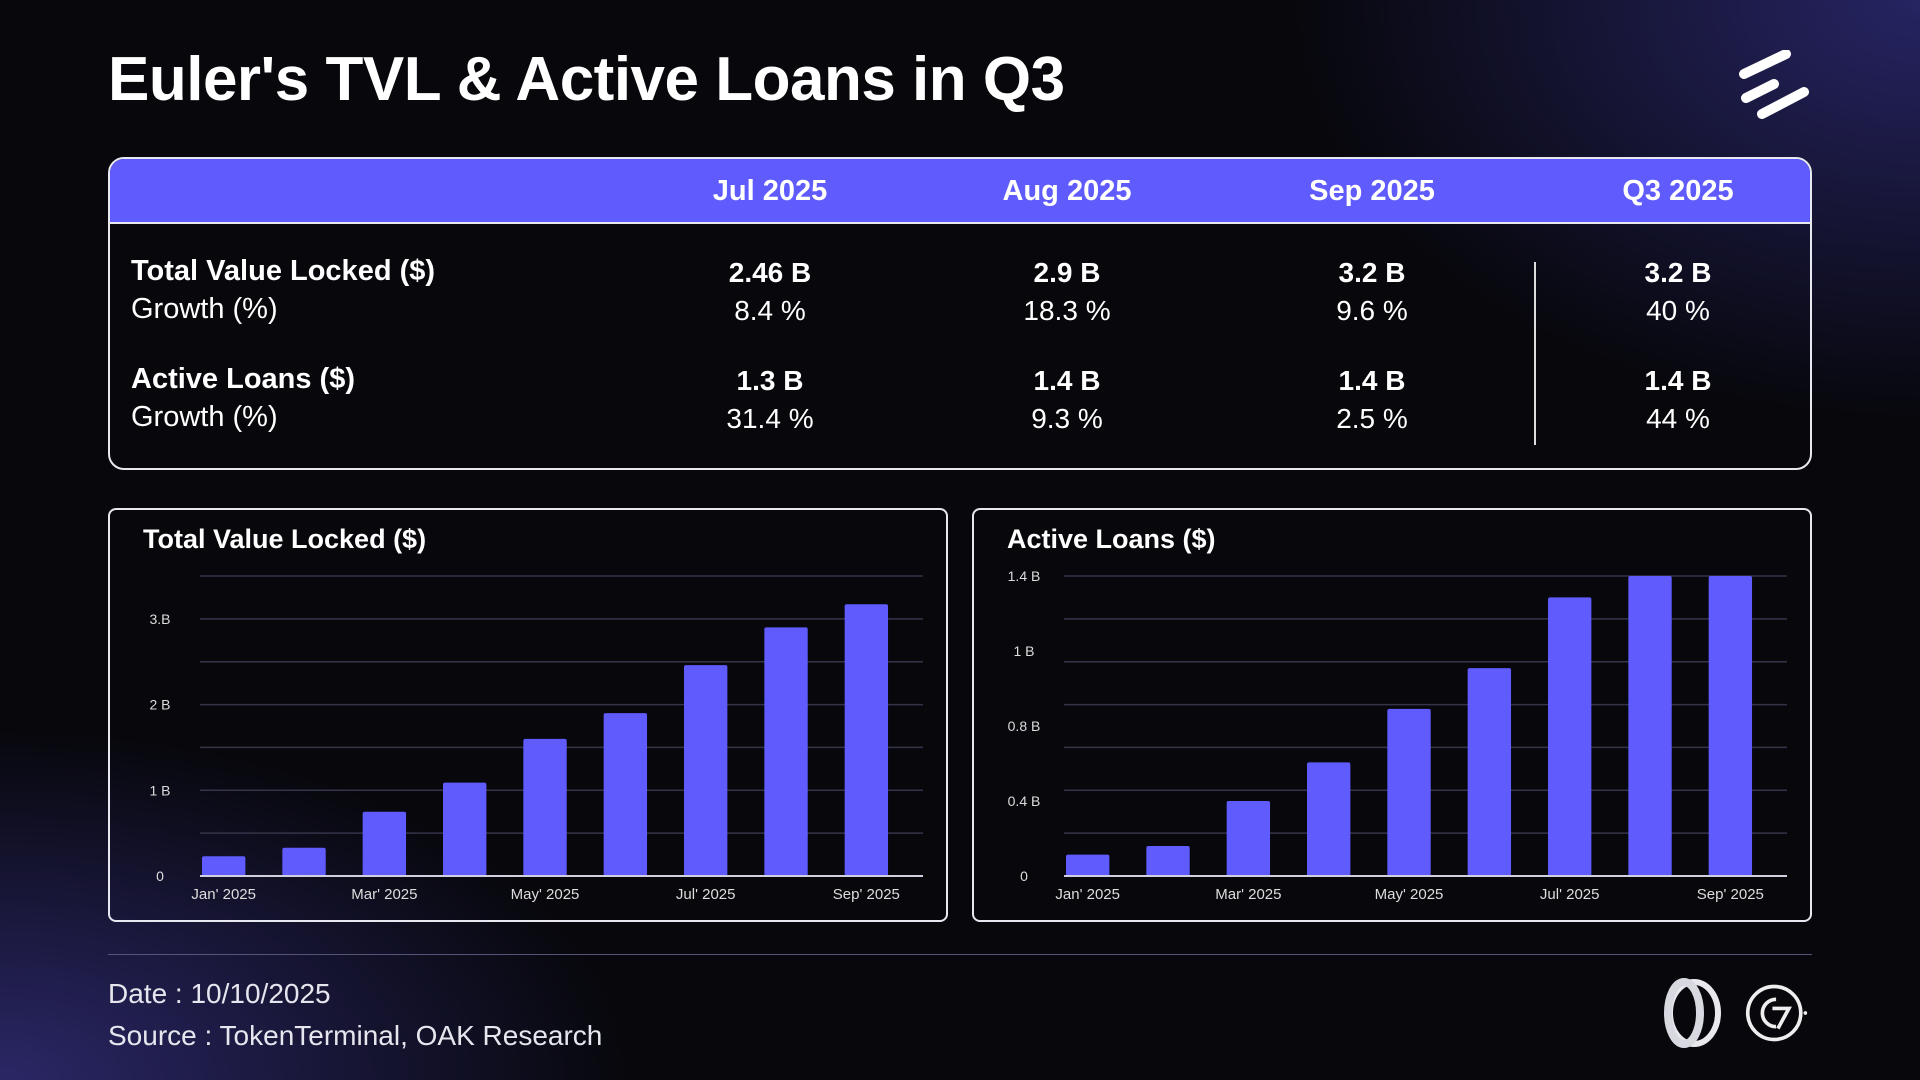 The width and height of the screenshot is (1920, 1080). Describe the element at coordinates (1372, 191) in the screenshot. I see `column-header: Sep 2025` at that location.